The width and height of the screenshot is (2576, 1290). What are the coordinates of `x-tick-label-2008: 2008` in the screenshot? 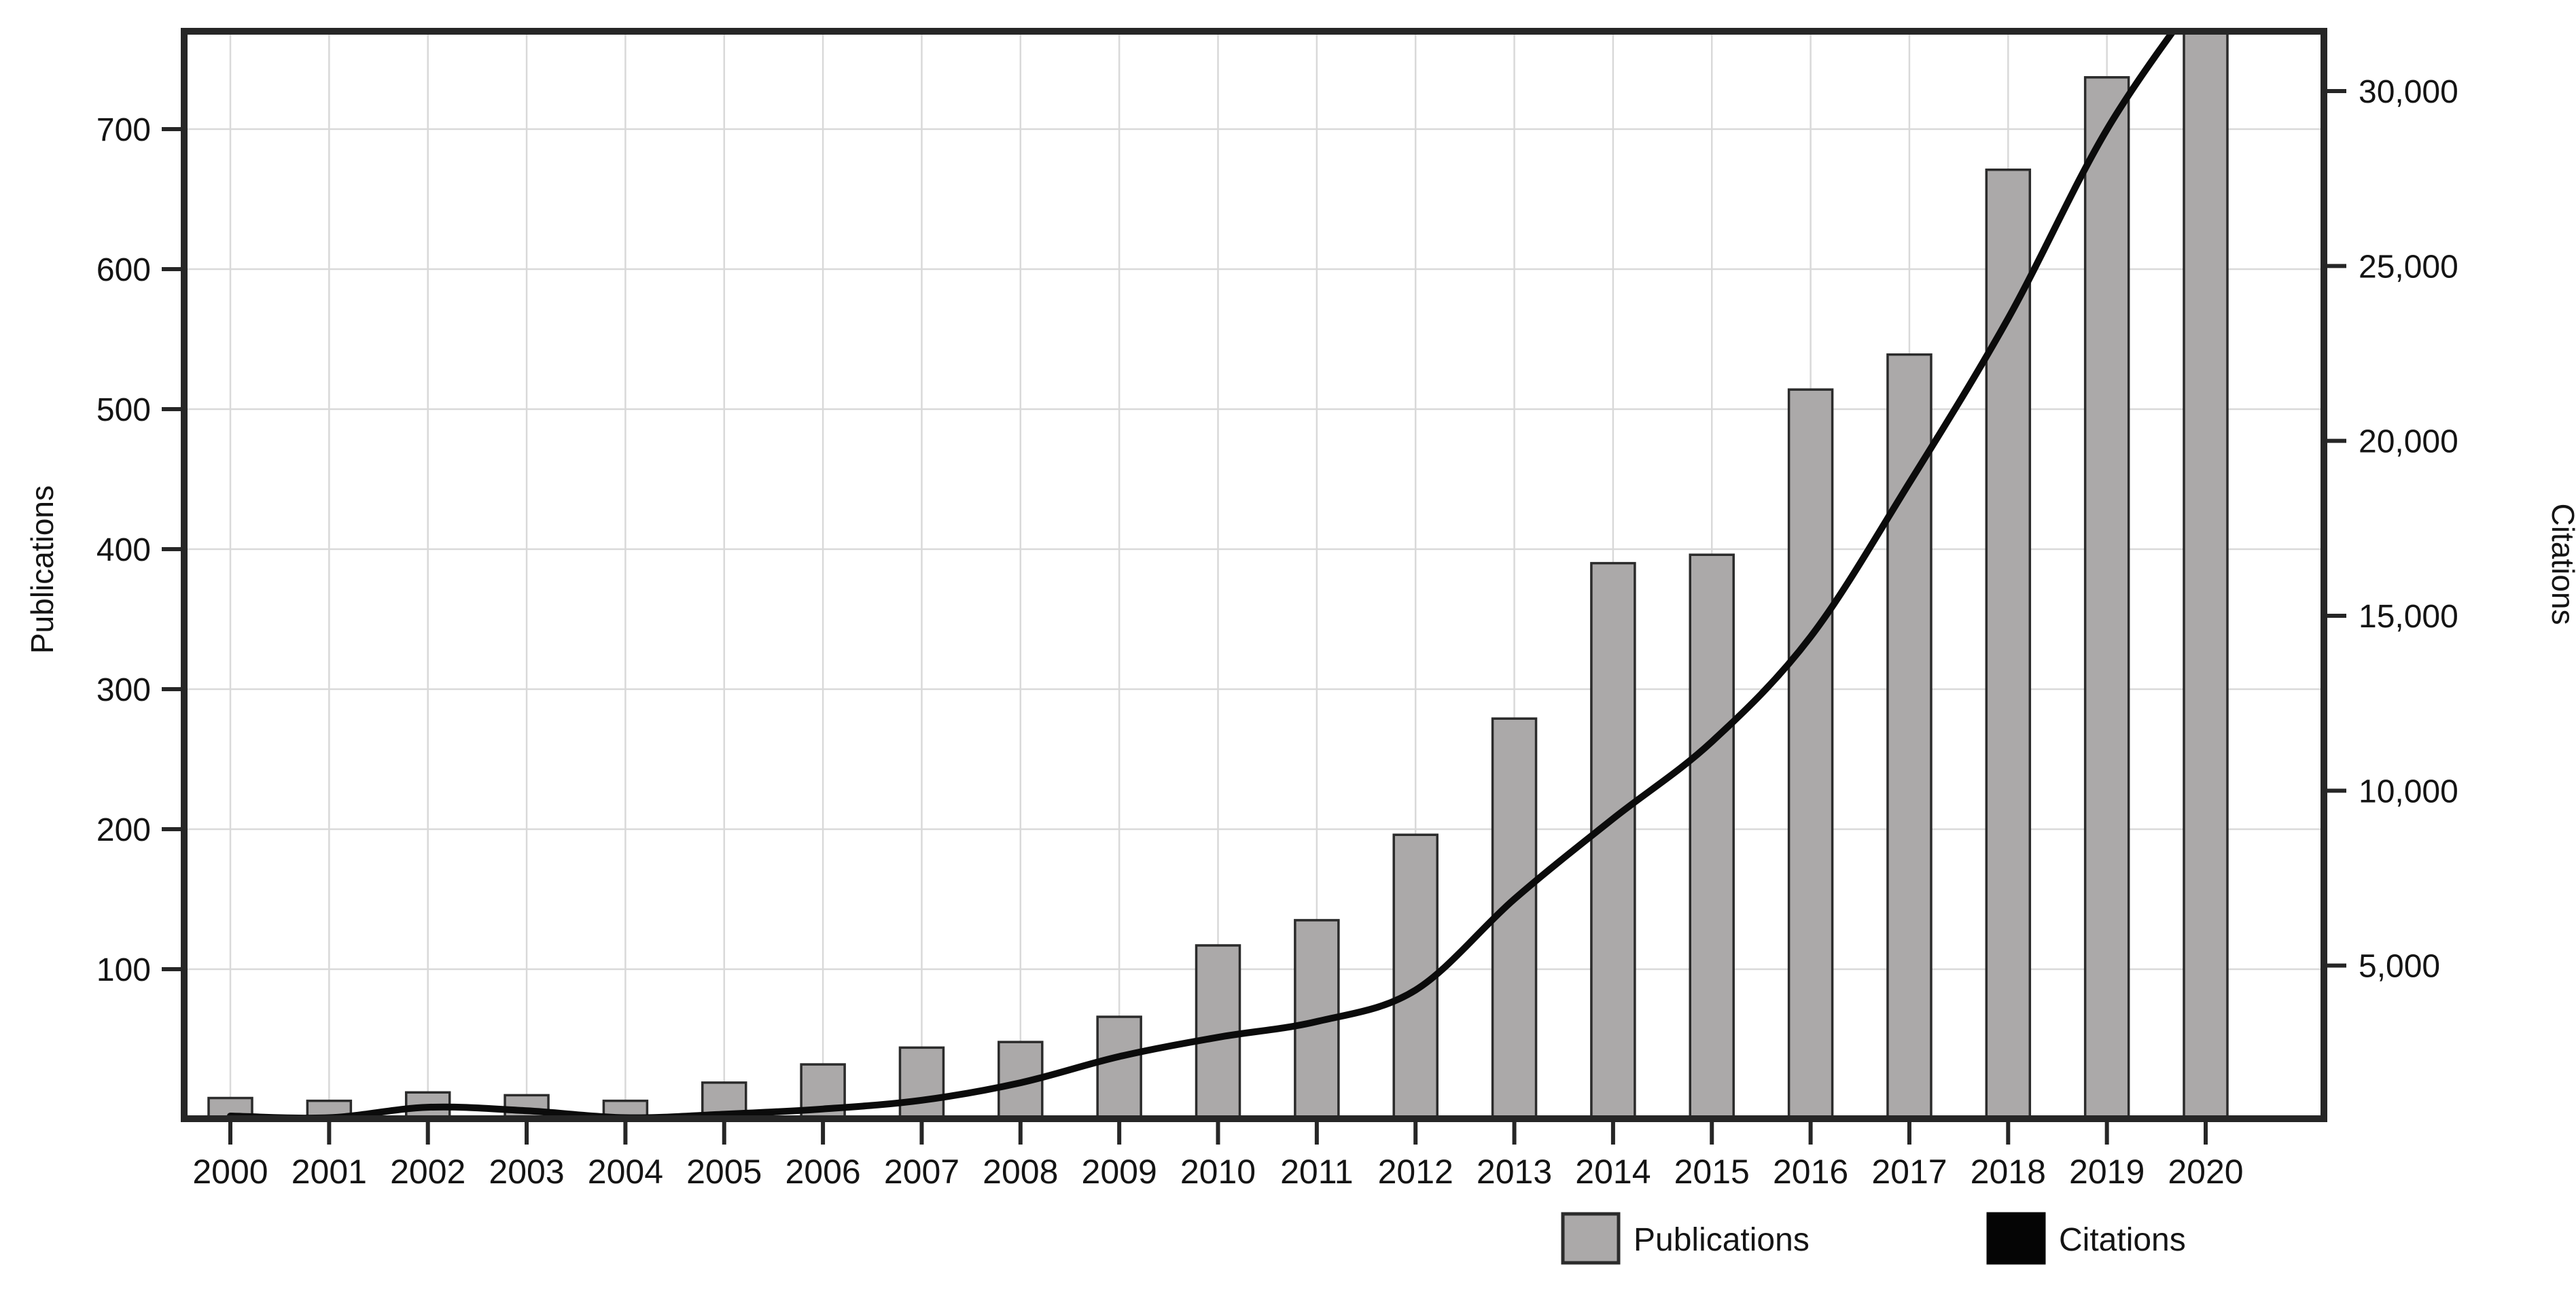 It's located at (1020, 1172).